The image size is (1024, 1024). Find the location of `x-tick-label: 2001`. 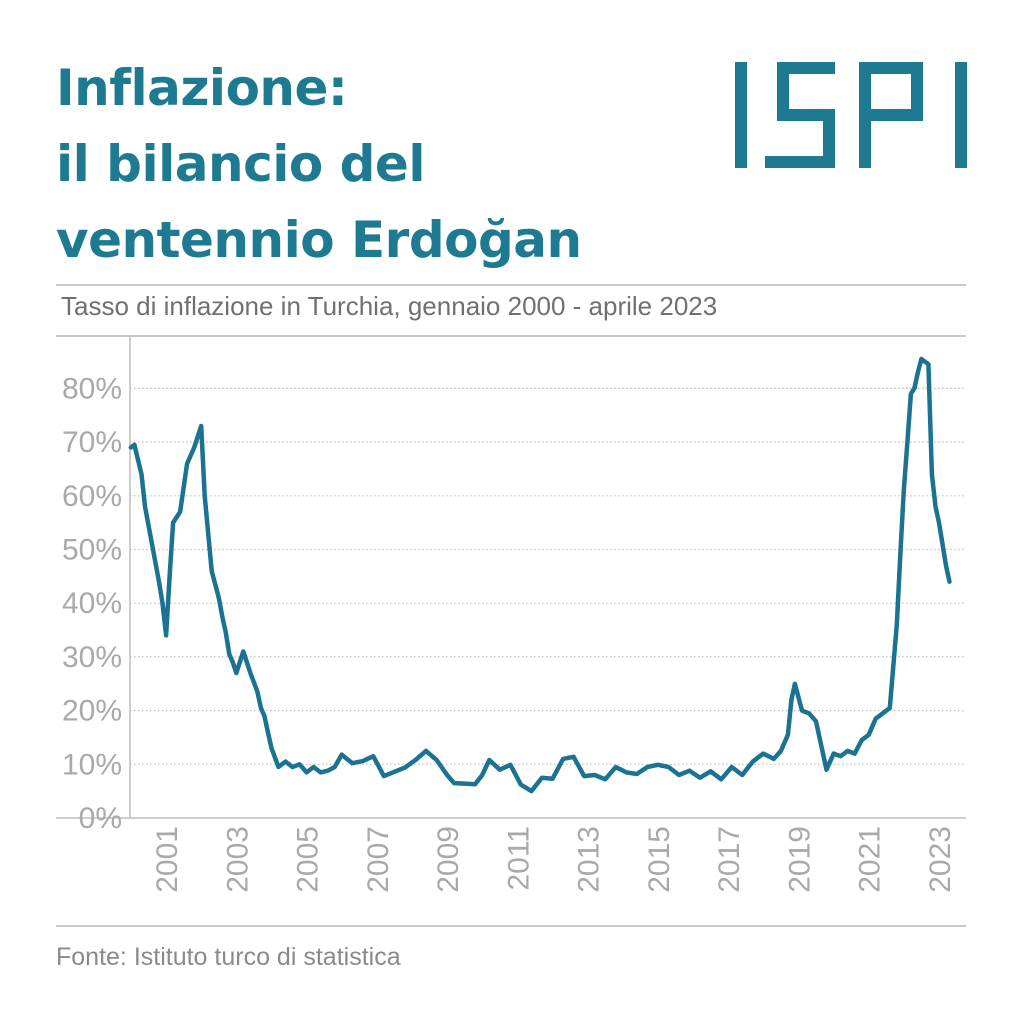

x-tick-label: 2001 is located at coordinates (167, 859).